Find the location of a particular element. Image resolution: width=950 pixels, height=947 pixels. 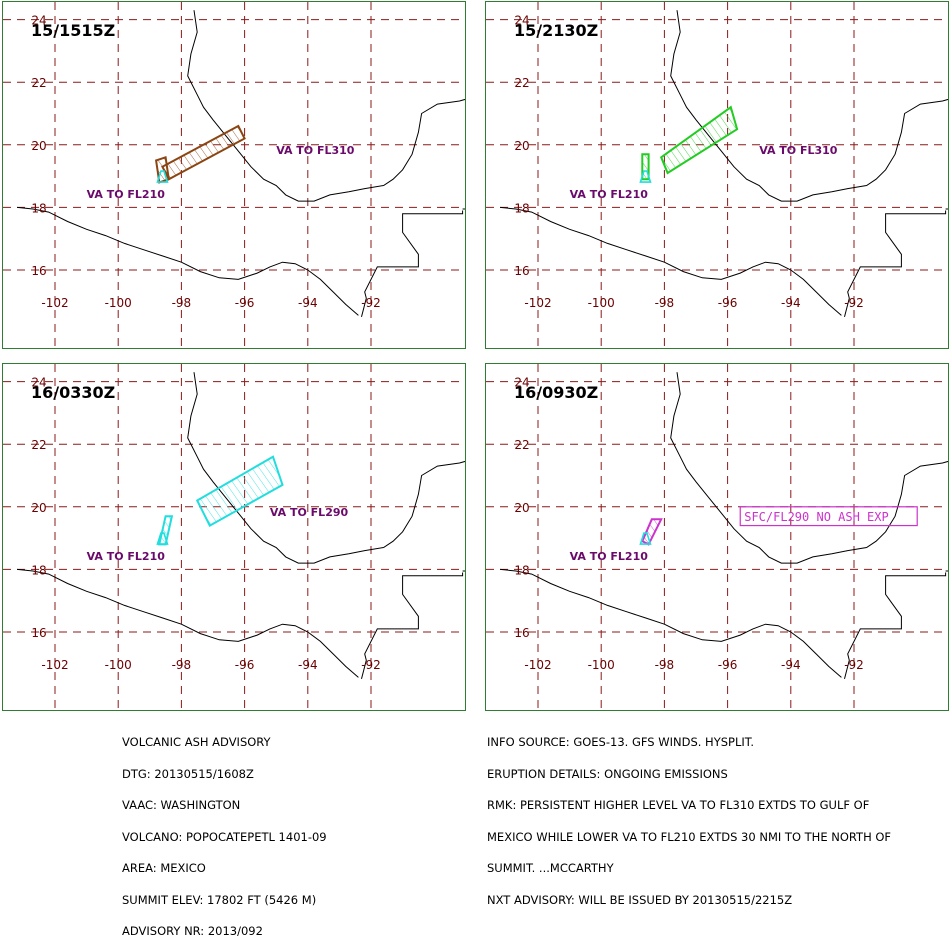

no-ash-box is located at coordinates (828, 516).